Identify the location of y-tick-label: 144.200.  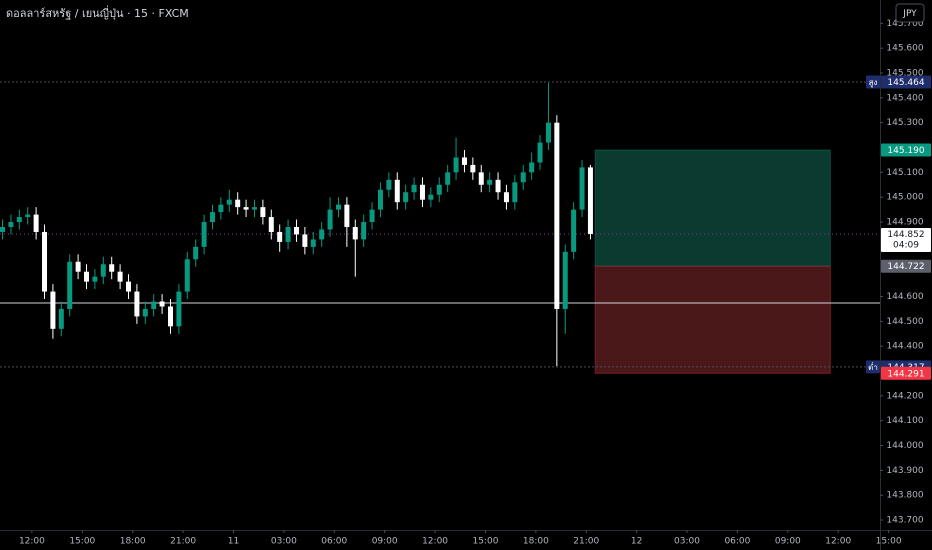
(904, 396).